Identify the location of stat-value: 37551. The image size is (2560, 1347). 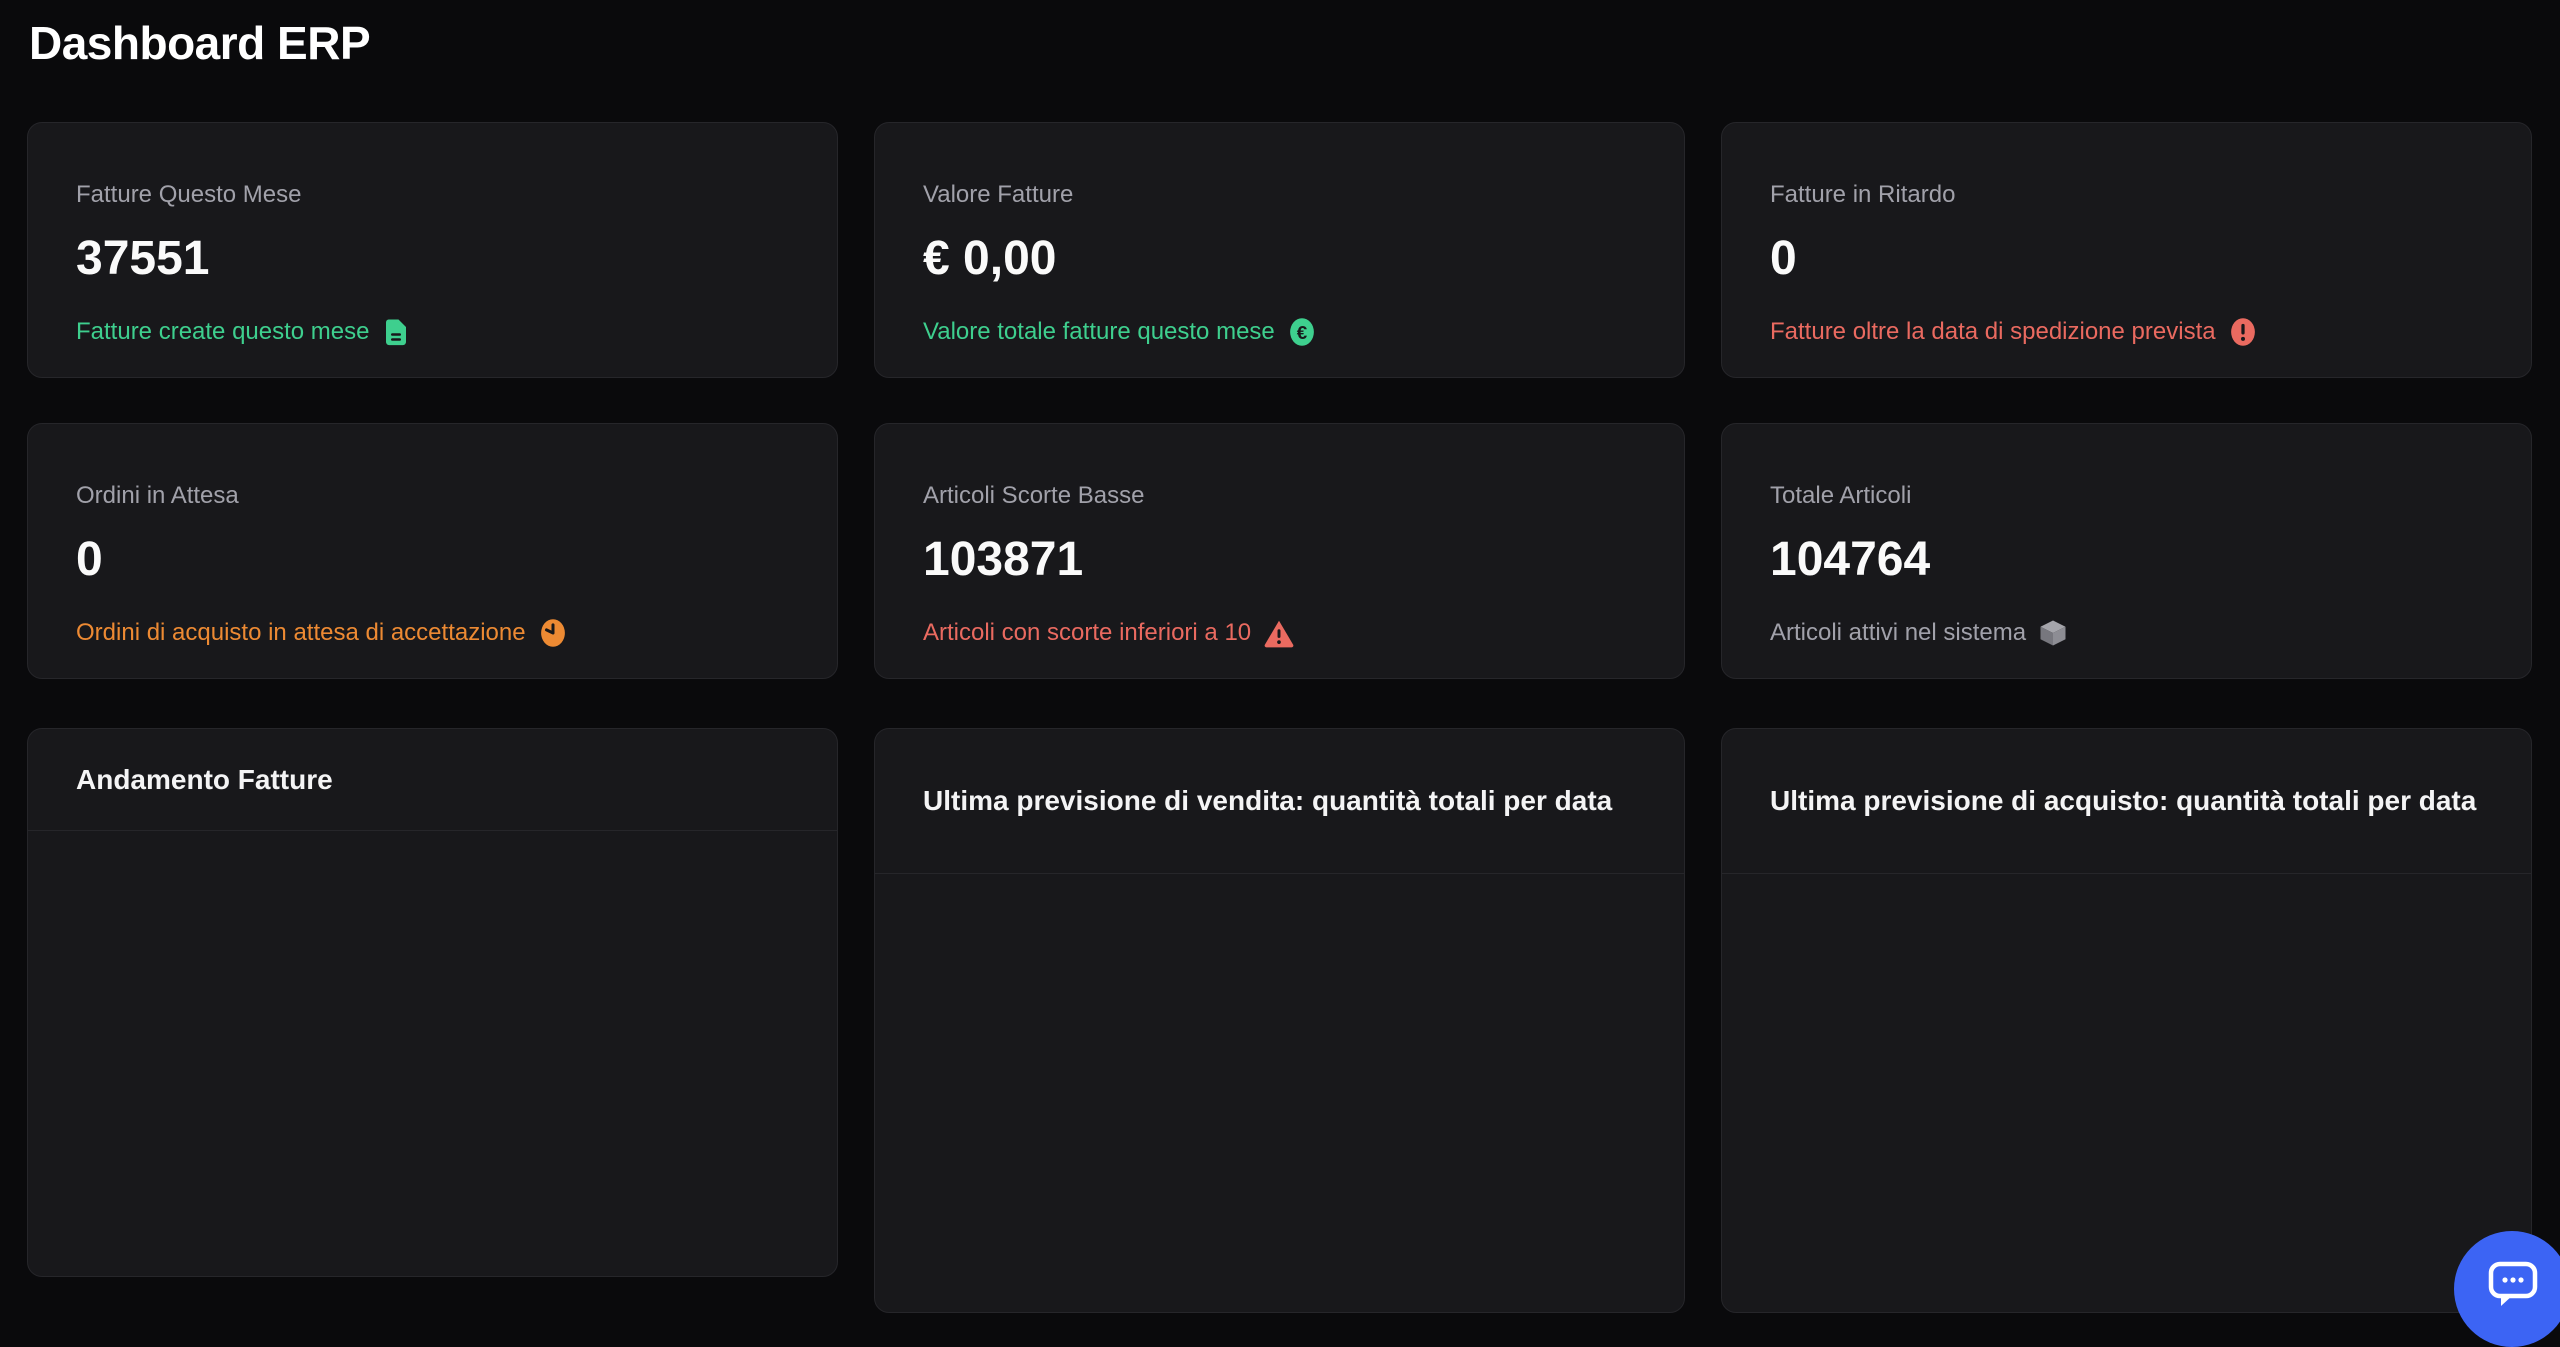
(143, 258).